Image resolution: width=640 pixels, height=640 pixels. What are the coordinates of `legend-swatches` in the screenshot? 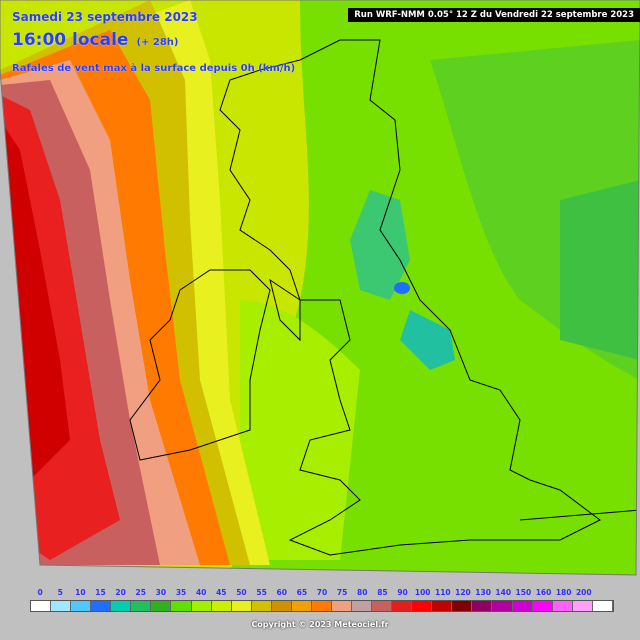 It's located at (322, 606).